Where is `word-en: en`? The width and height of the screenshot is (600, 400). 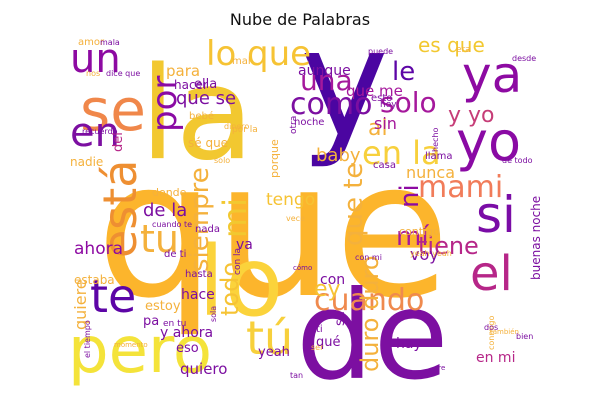 word-en: en is located at coordinates (95, 133).